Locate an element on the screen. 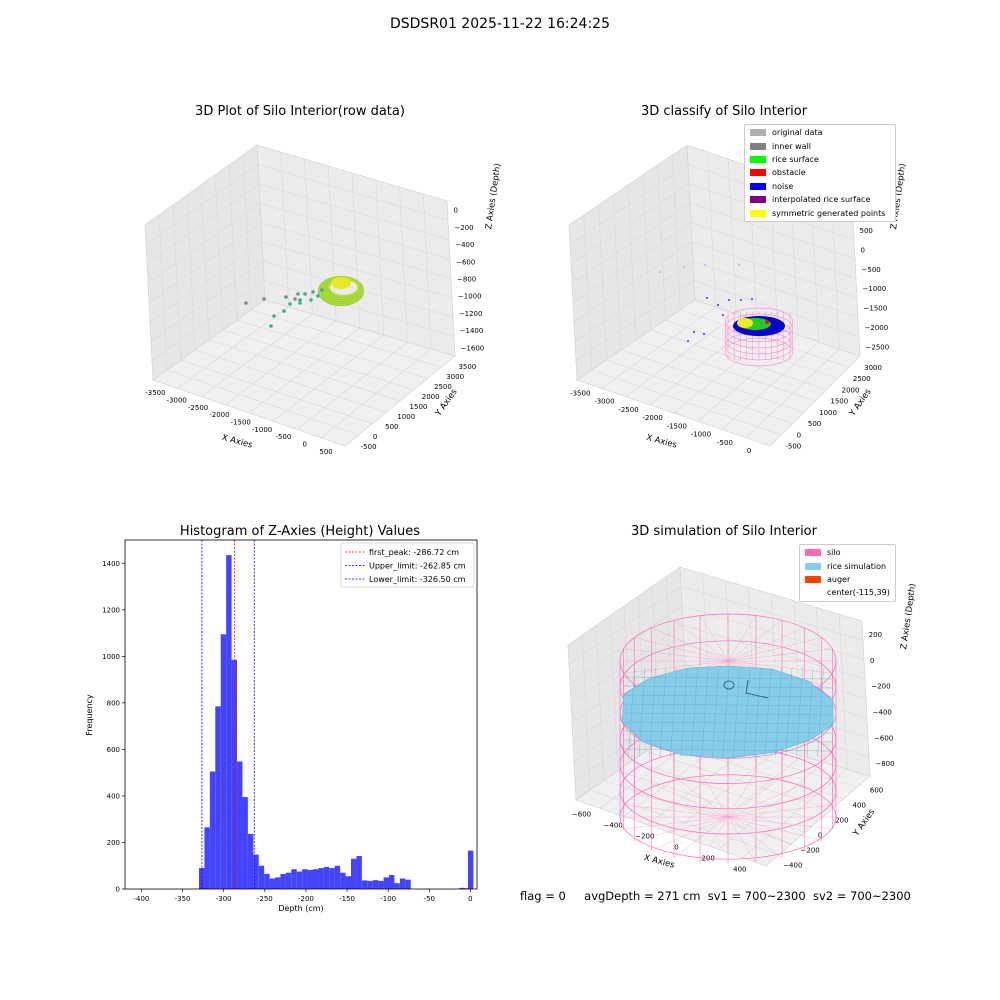 The width and height of the screenshot is (1000, 1000). panel4-ztick: −600 is located at coordinates (883, 738).